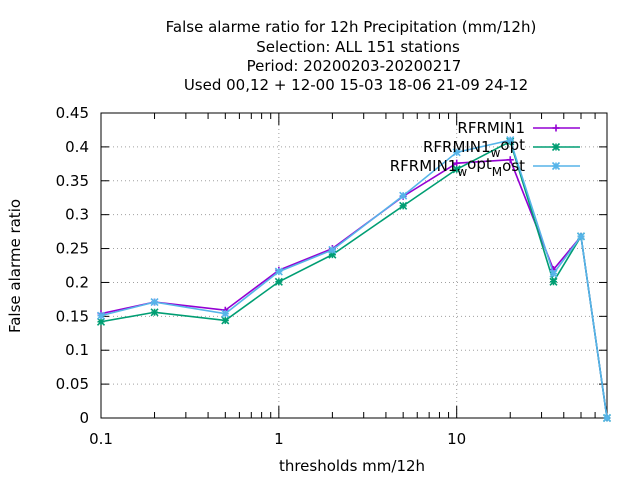 The image size is (640, 480). Describe the element at coordinates (77, 282) in the screenshot. I see `y-tick-label: 0.2` at that location.